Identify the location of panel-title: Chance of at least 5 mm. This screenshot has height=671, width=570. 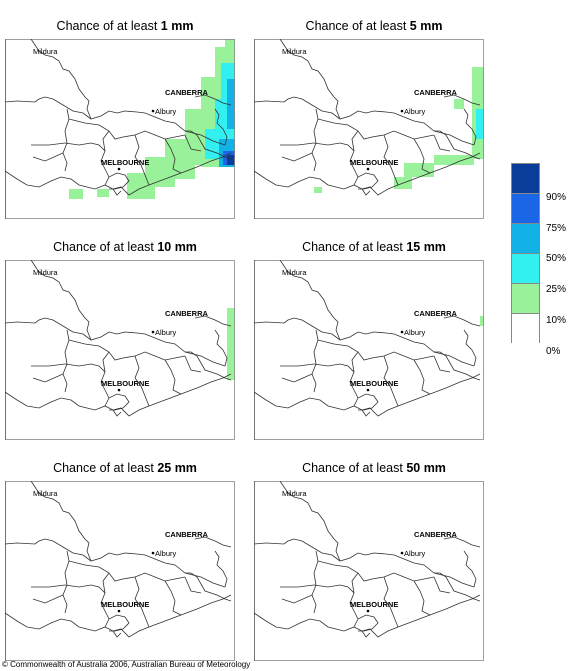
(374, 26).